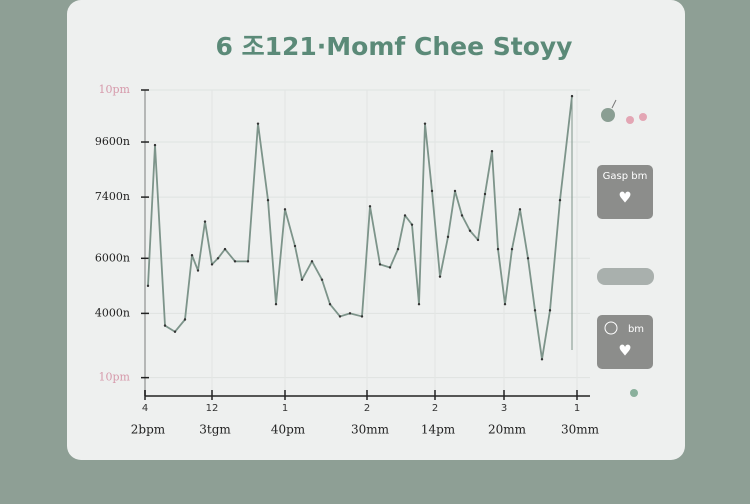 The image size is (750, 504). I want to click on y-tick-label: 6000n, so click(112, 257).